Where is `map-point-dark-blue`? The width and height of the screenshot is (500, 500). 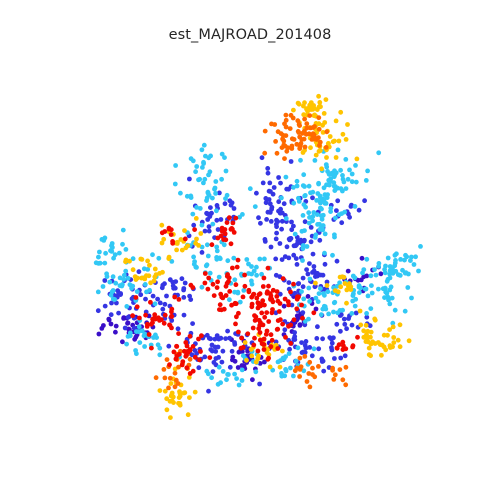 map-point-dark-blue is located at coordinates (122, 342).